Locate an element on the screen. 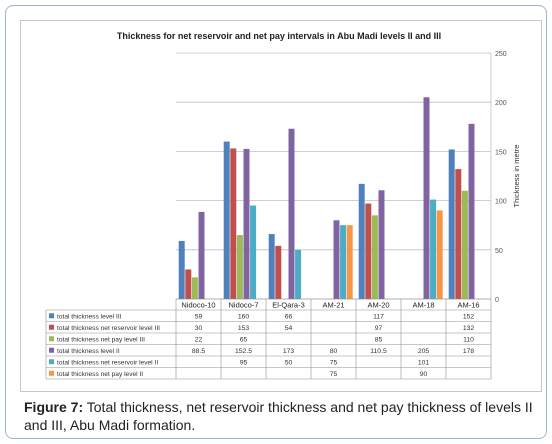 The image size is (552, 444). legend-entry: total thickness net reservoir level III is located at coordinates (108, 328).